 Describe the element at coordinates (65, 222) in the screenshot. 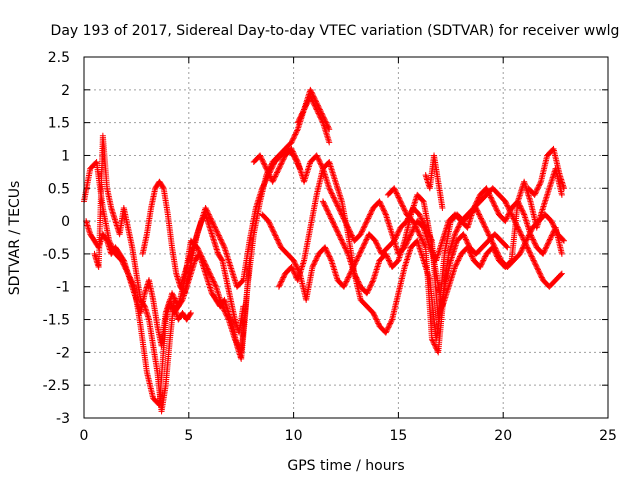

I see `y-tick-label: 0` at that location.